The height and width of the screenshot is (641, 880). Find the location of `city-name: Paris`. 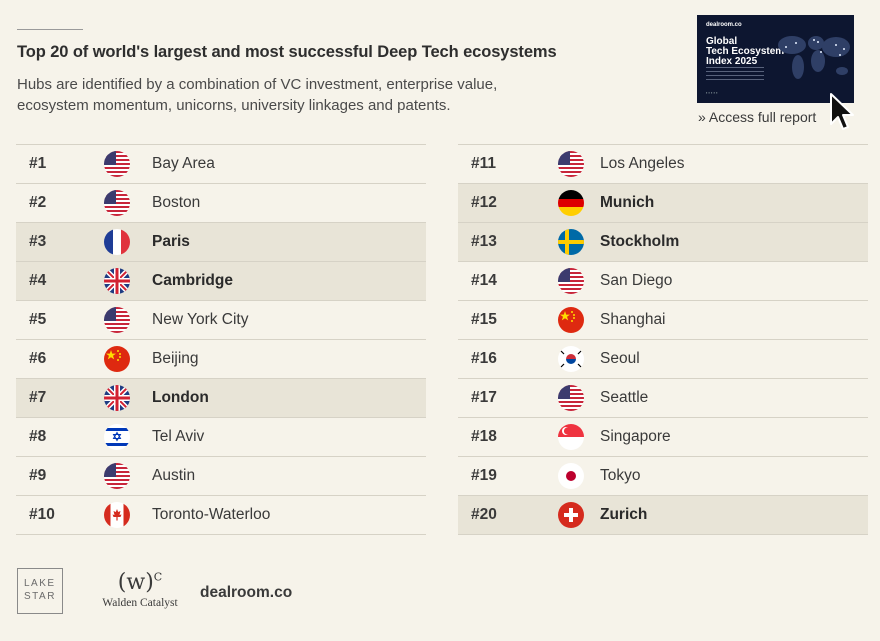

city-name: Paris is located at coordinates (171, 241).